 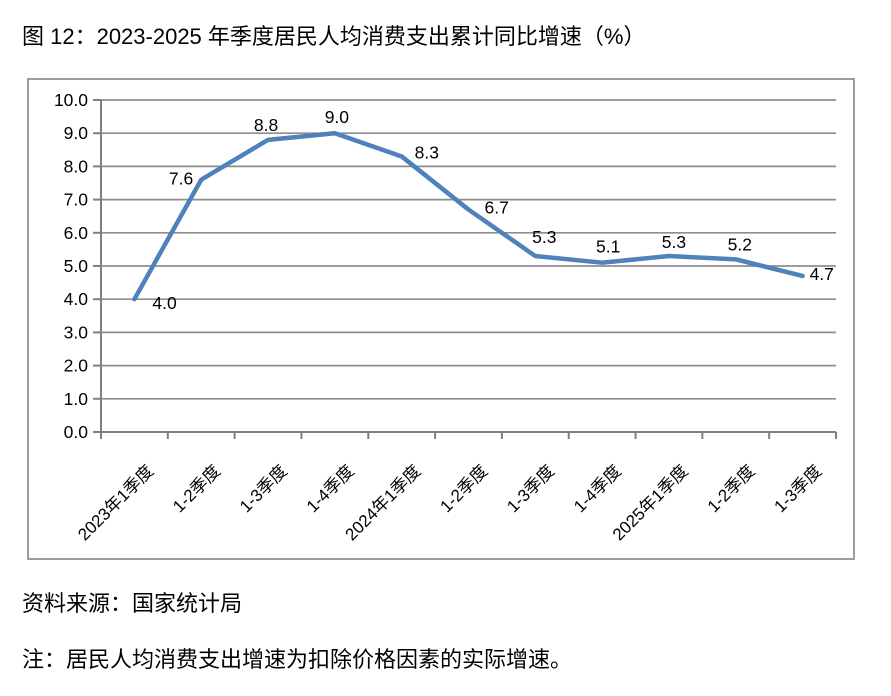 What do you see at coordinates (608, 247) in the screenshot?
I see `data-label: 5.1` at bounding box center [608, 247].